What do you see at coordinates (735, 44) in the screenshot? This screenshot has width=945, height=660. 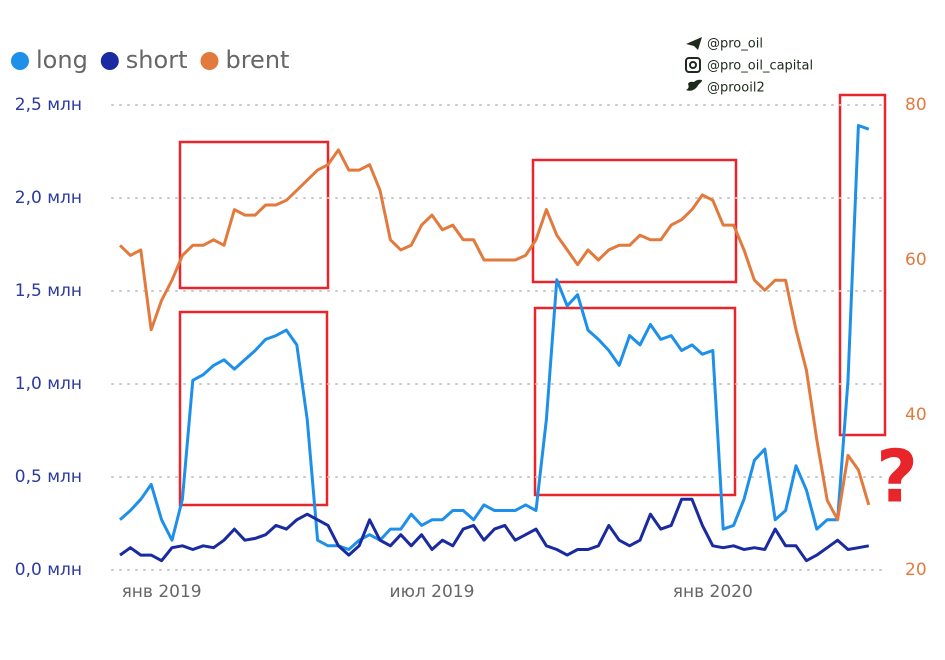 I see `watermark: @pro_oil` at bounding box center [735, 44].